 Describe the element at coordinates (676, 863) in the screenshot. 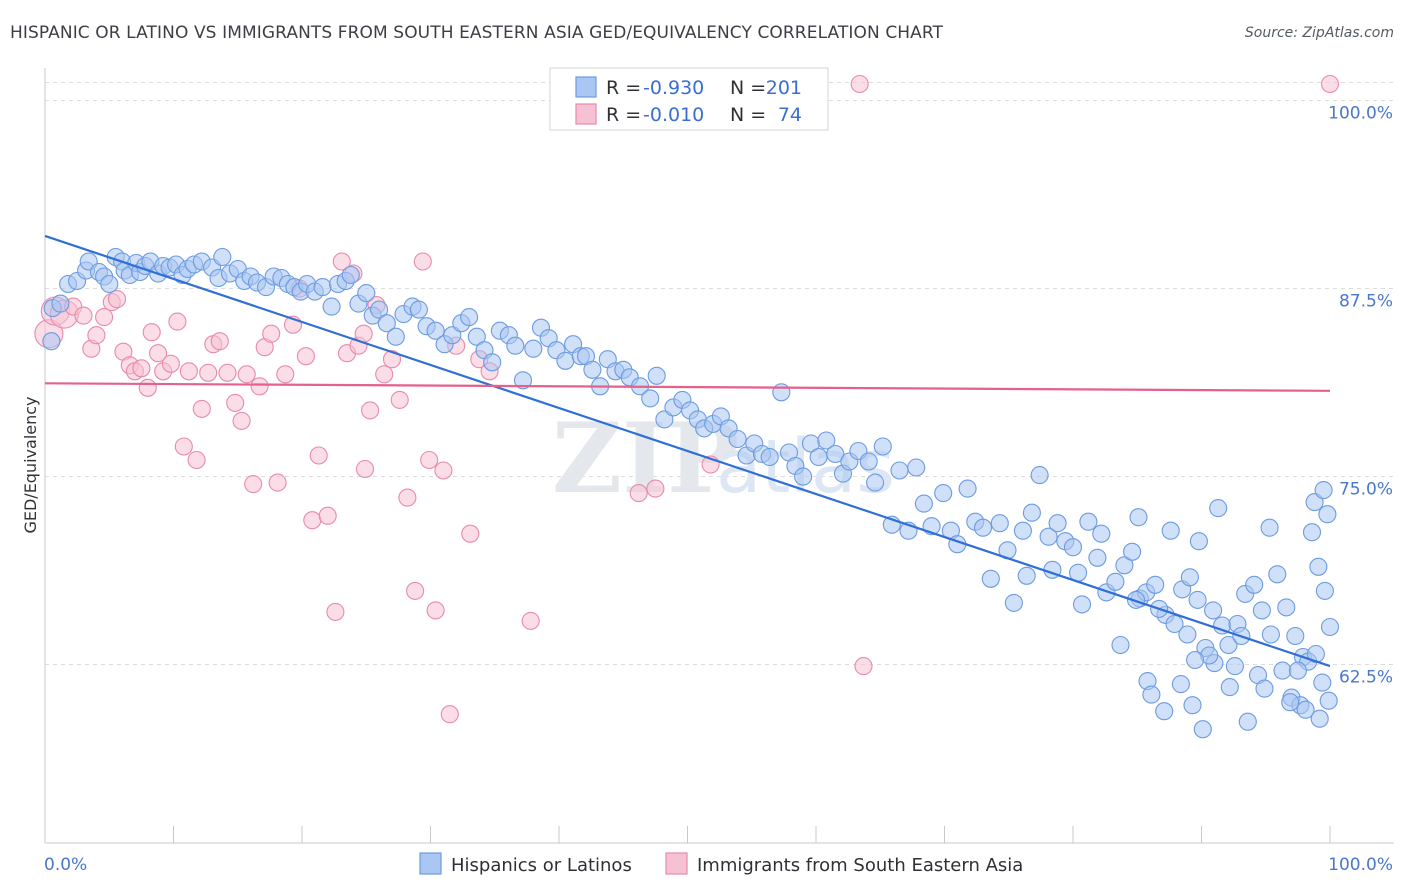

I see `bottom-legend-swatch-pink` at that location.